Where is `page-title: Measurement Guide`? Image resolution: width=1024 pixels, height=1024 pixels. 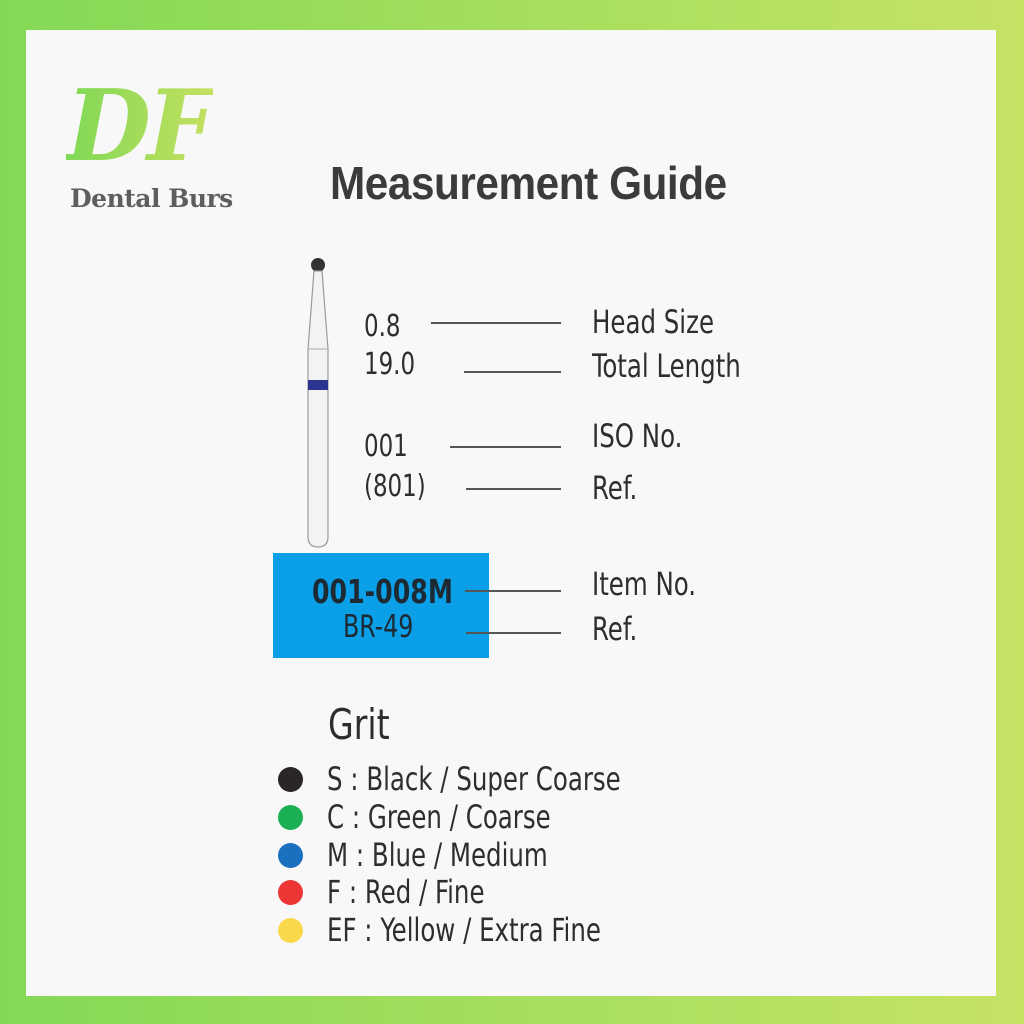
page-title: Measurement Guide is located at coordinates (528, 183).